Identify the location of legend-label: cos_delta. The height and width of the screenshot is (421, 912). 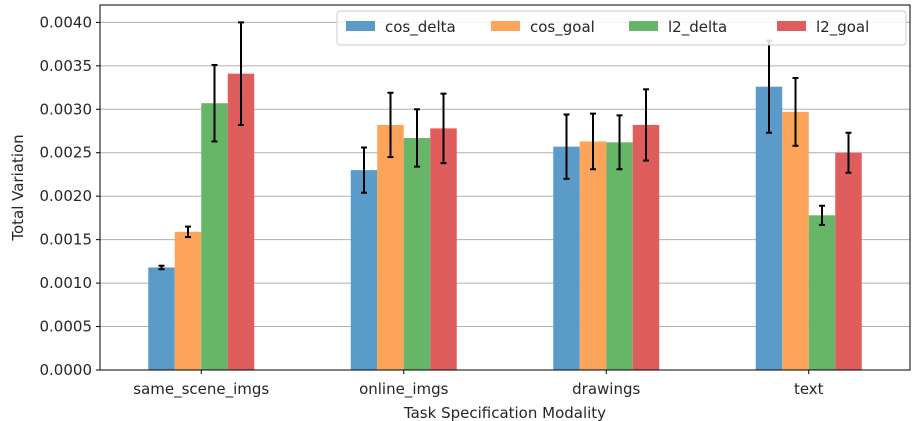
(420, 27).